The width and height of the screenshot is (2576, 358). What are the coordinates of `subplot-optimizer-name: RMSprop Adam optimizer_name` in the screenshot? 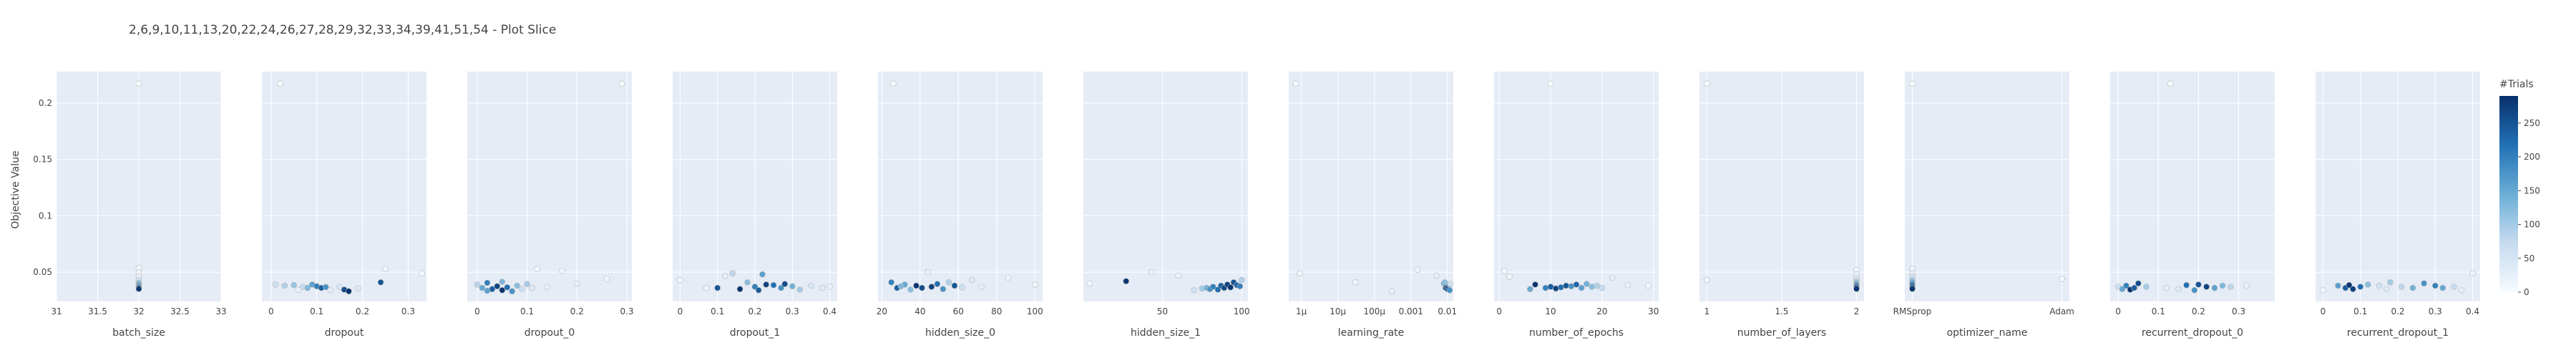 It's located at (1983, 205).